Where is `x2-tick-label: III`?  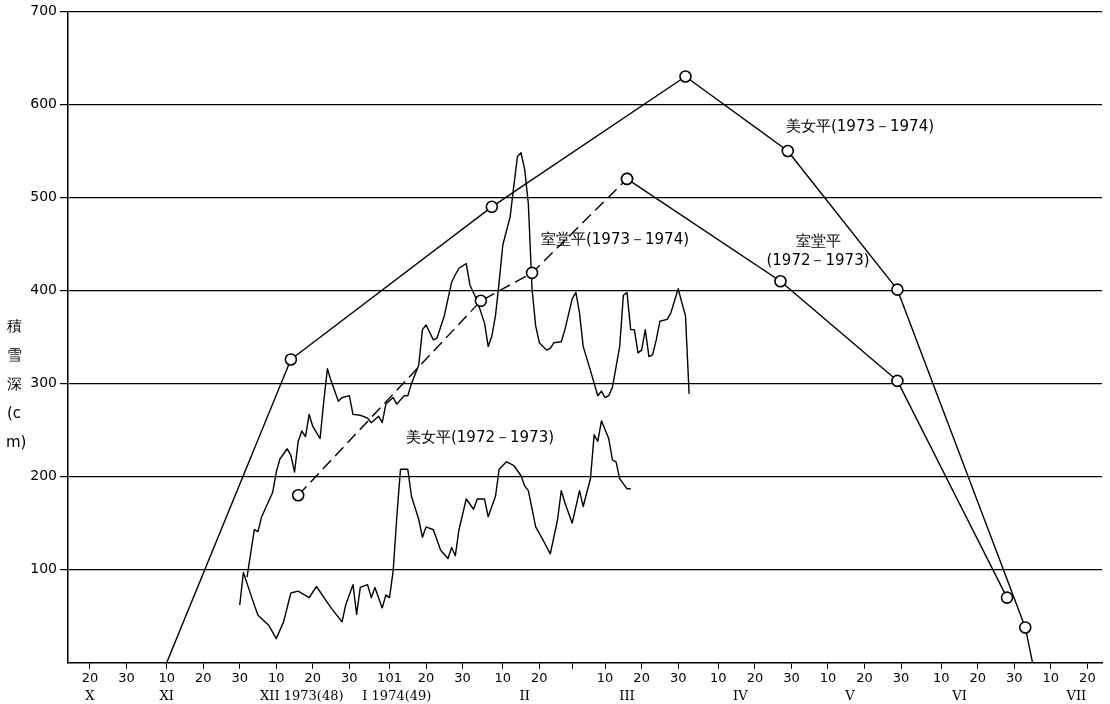
x2-tick-label: III is located at coordinates (627, 695).